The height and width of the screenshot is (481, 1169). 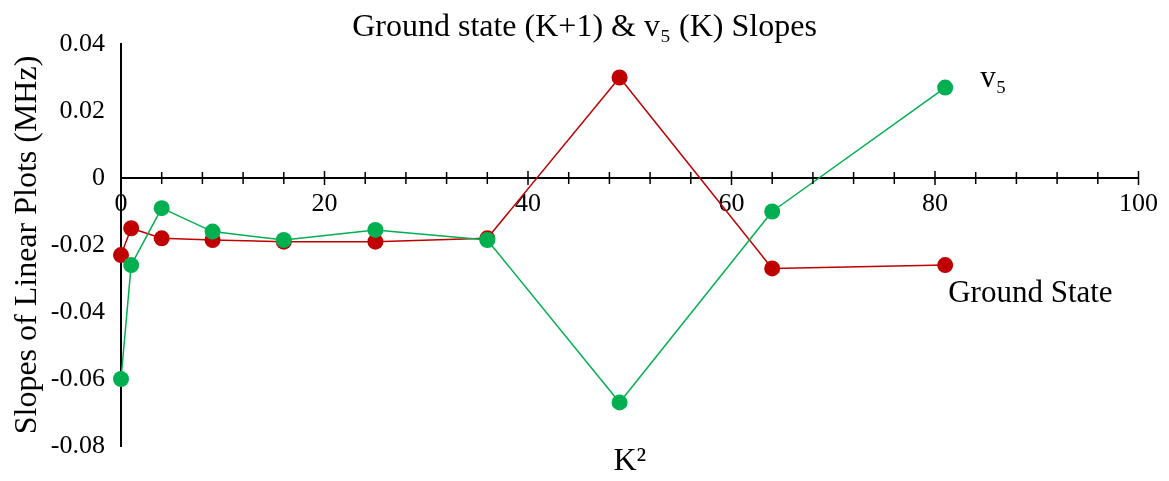 I want to click on y-tick-label: 0, so click(x=98, y=176).